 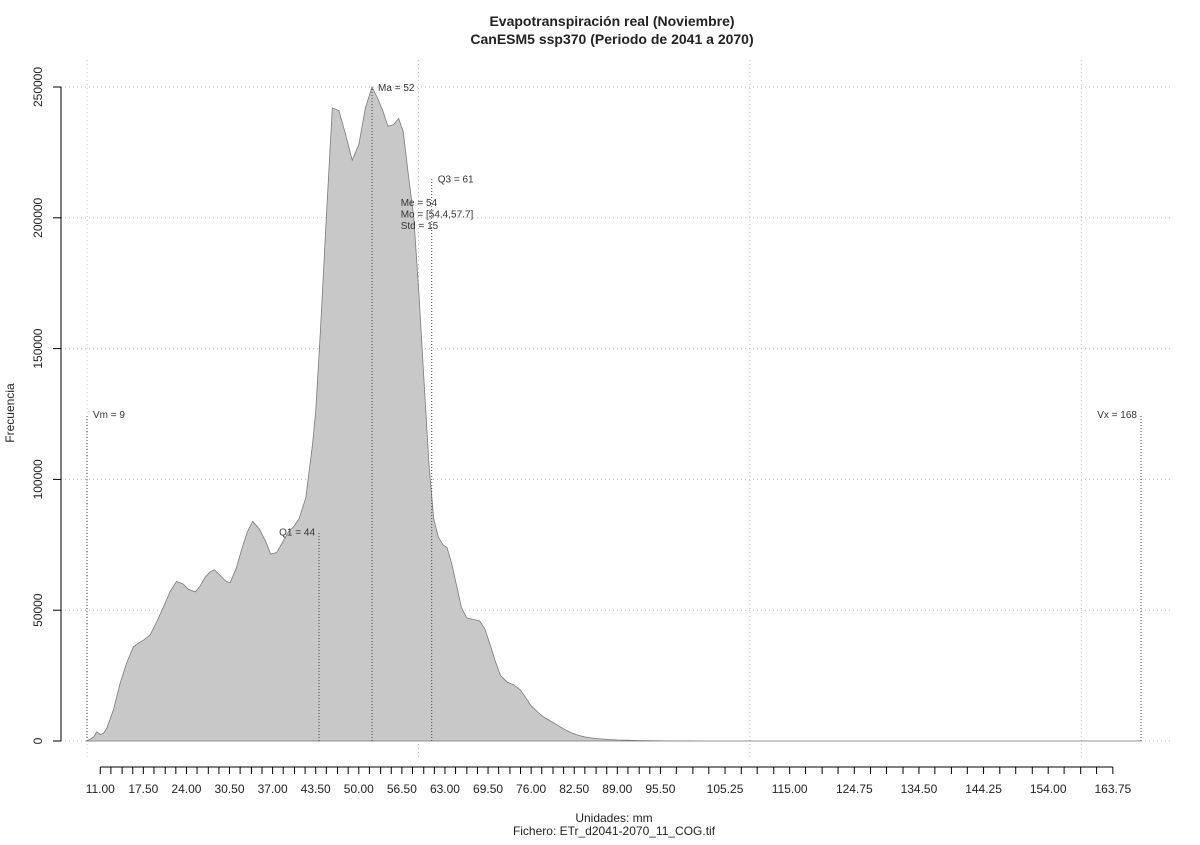 I want to click on chart-title: Evapotranspiración real (Noviembre), so click(x=611, y=21).